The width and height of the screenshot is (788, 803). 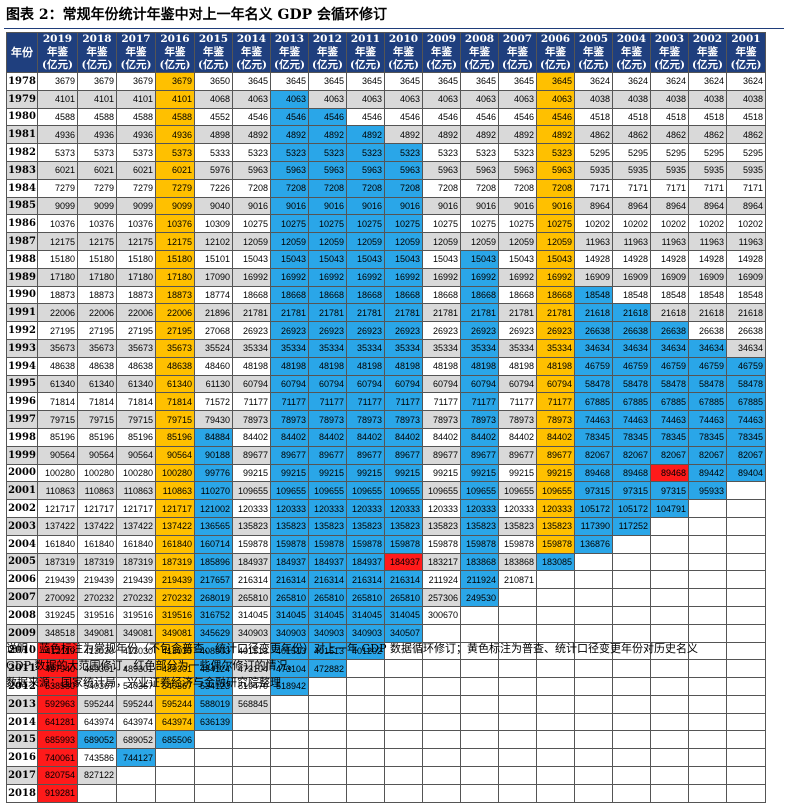 What do you see at coordinates (22, 722) in the screenshot?
I see `row-year: 2014` at bounding box center [22, 722].